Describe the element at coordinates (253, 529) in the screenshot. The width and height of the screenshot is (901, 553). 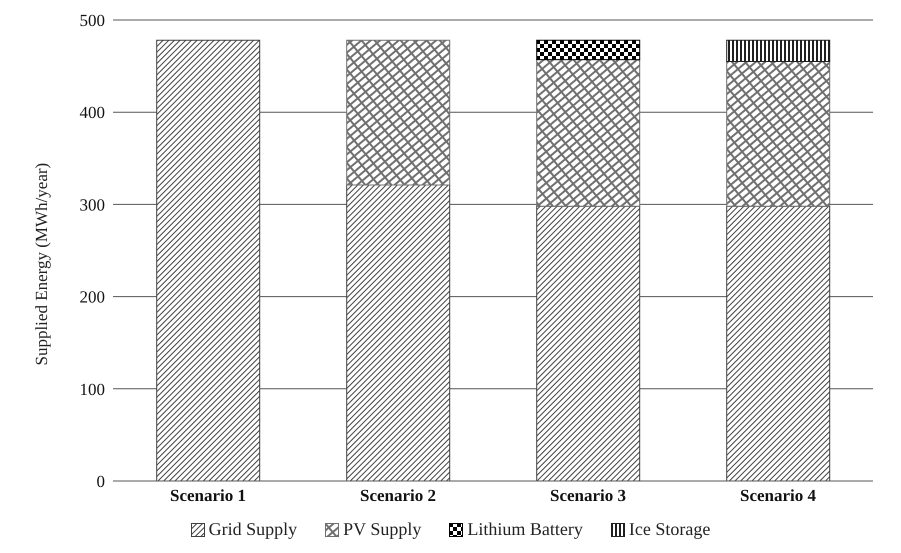
I see `legend-label: Grid Supply` at that location.